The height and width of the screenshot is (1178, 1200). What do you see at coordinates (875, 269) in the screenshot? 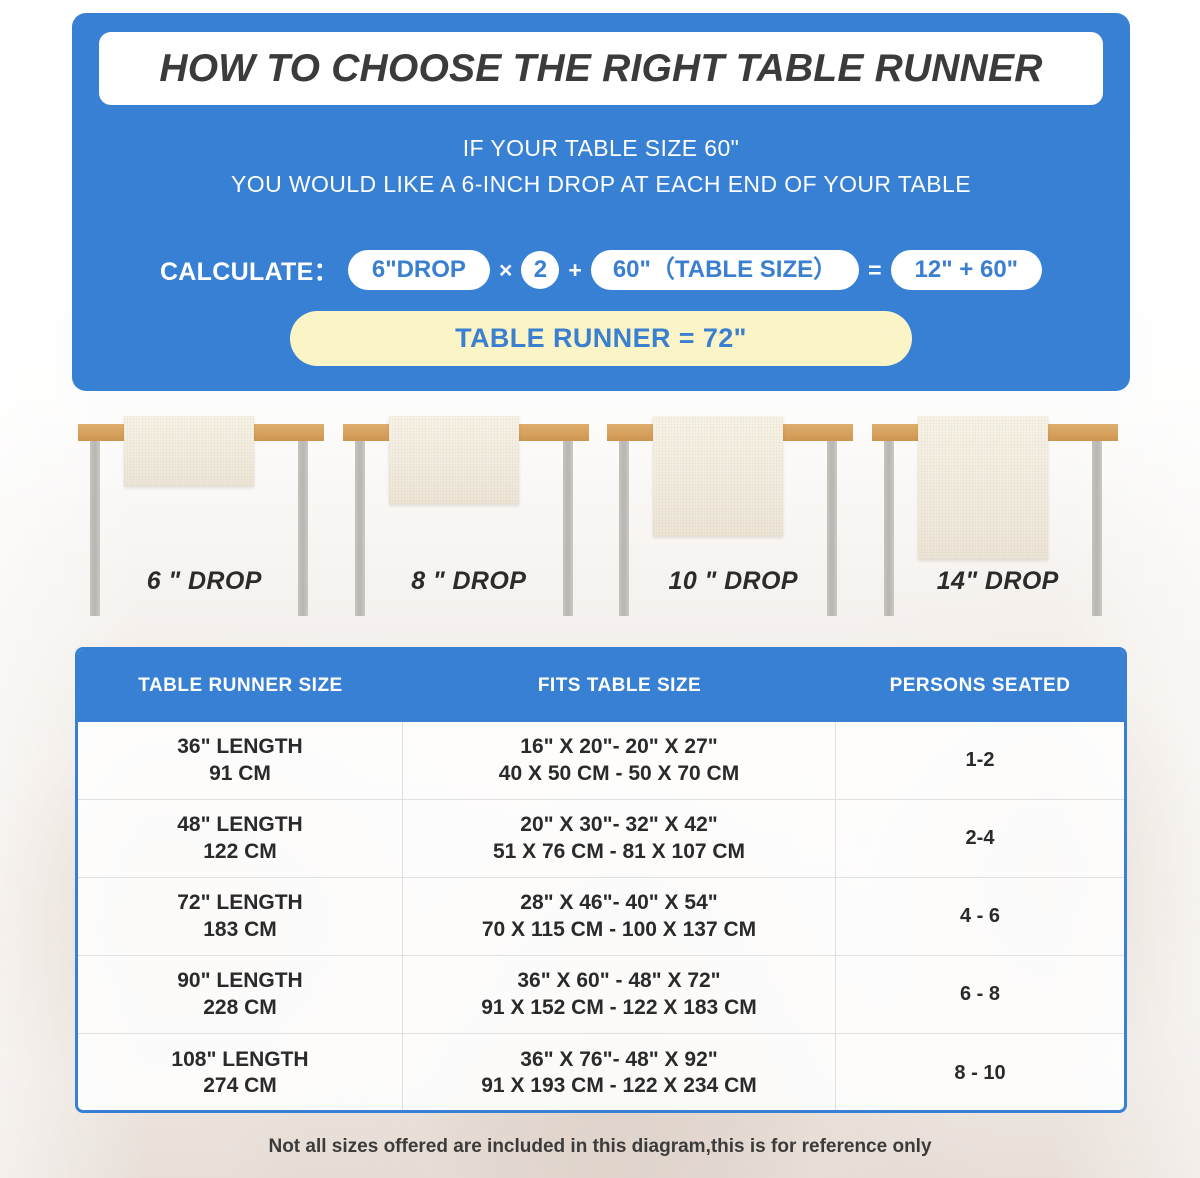
I see `equals-operator-icon: =` at bounding box center [875, 269].